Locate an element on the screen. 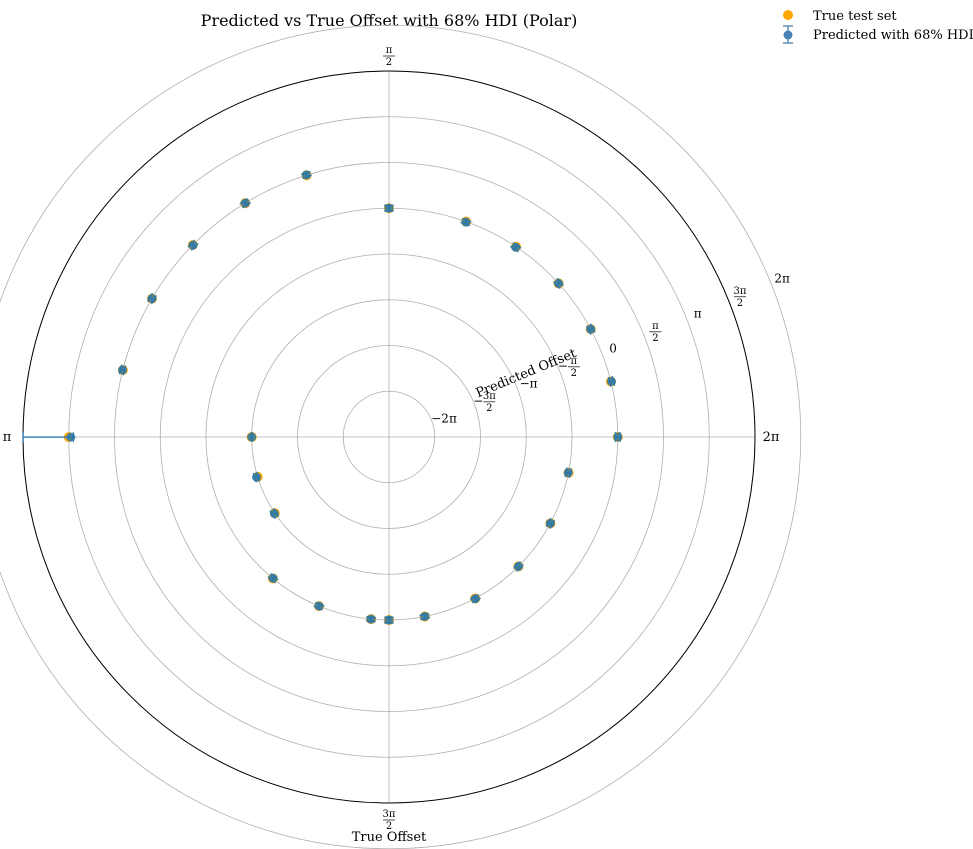  r-tick-label-1: −3π2 is located at coordinates (484, 402).